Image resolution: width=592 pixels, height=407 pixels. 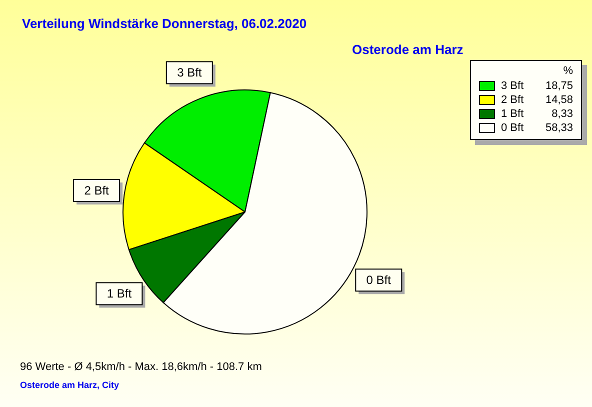 What do you see at coordinates (408, 49) in the screenshot?
I see `chart-subtitle: Osterode am Harz` at bounding box center [408, 49].